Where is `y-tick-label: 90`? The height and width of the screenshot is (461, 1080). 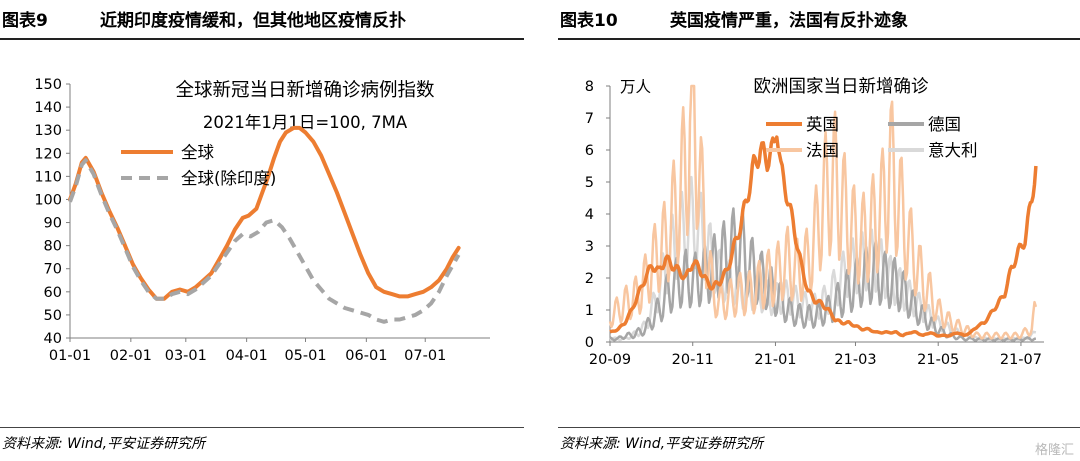
y-tick-label: 90 is located at coordinates (53, 224).